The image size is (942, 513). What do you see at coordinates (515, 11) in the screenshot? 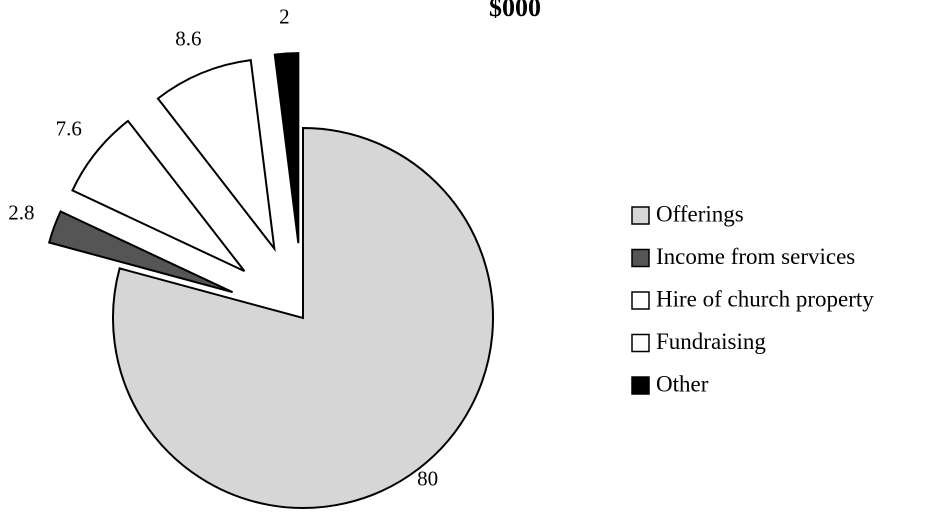
I see `chart-title: $000` at bounding box center [515, 11].